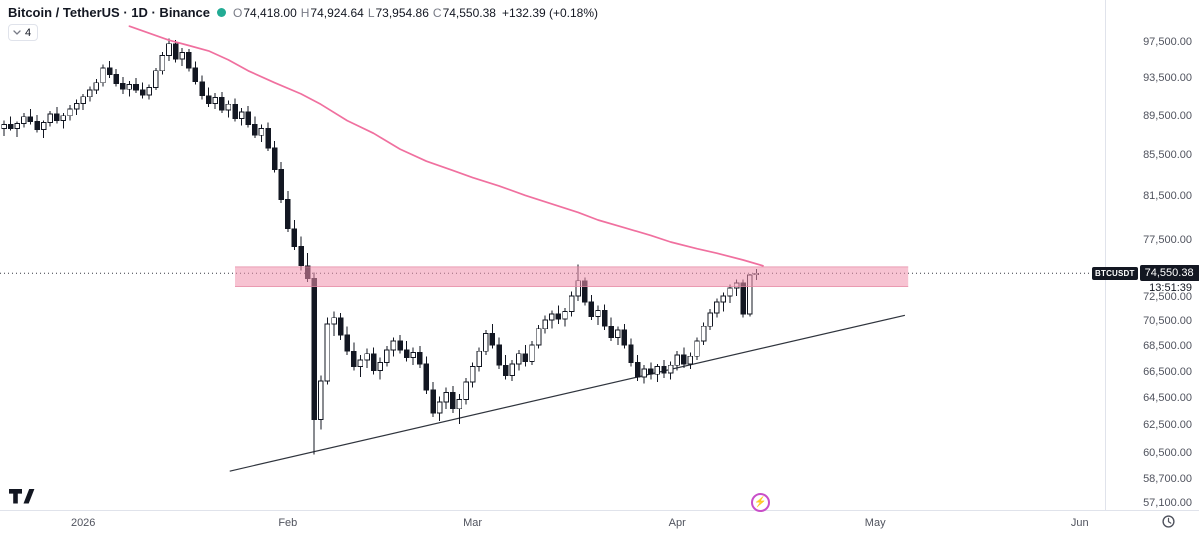 This screenshot has width=1199, height=535. What do you see at coordinates (23, 496) in the screenshot?
I see `tradingview-logo` at bounding box center [23, 496].